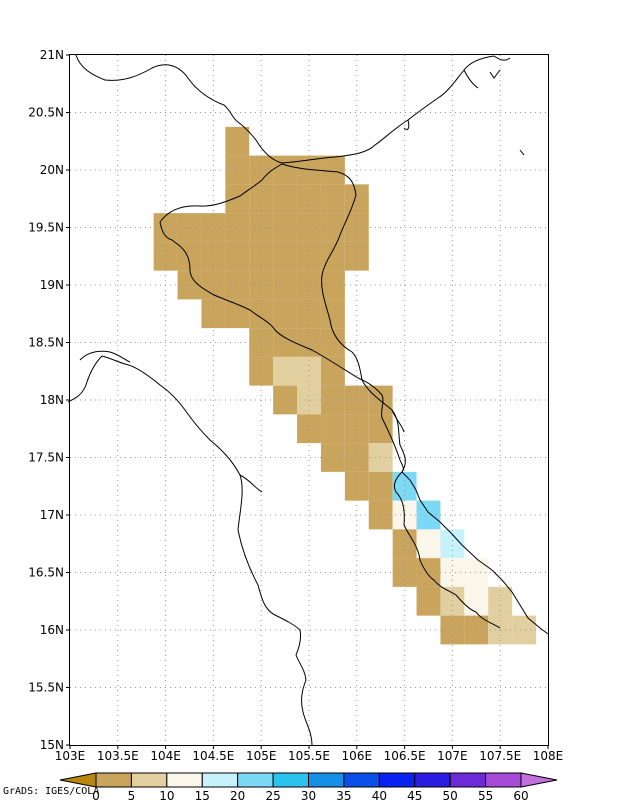 Image resolution: width=618 pixels, height=800 pixels. What do you see at coordinates (78, 780) in the screenshot?
I see `colorbar-min-arrow` at bounding box center [78, 780].